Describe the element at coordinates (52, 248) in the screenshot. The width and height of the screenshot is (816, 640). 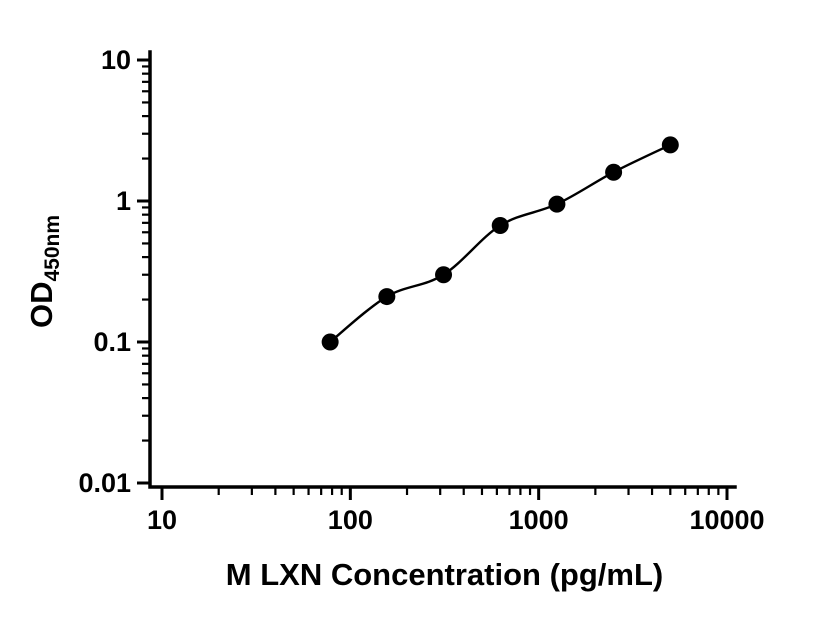
I see `y-axis-title-subscript: 450nm` at that location.